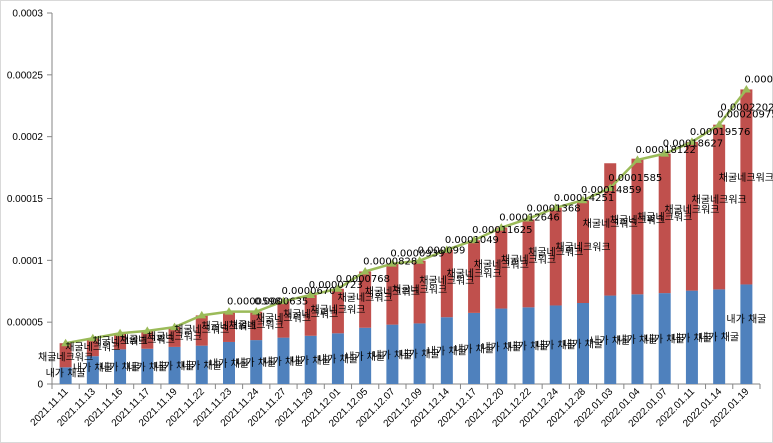  What do you see at coordinates (635, 178) in the screenshot?
I see `line-value-label: 0.0001585` at bounding box center [635, 178].